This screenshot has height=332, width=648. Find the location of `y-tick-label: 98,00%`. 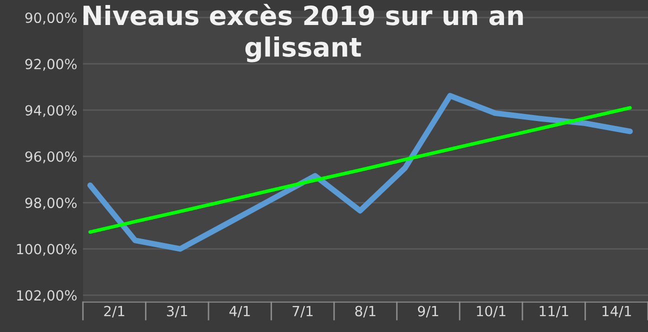

y-tick-label: 98,00% is located at coordinates (51, 204).